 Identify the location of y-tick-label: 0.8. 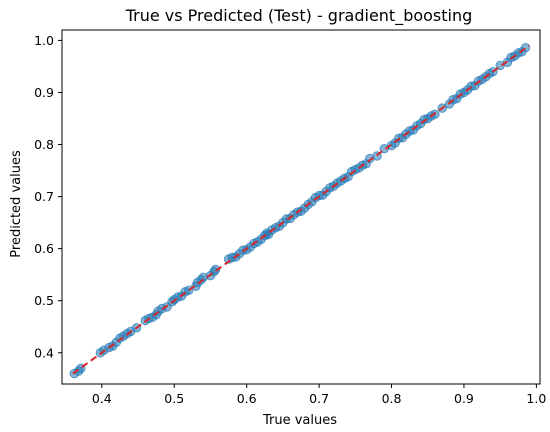
(44, 144).